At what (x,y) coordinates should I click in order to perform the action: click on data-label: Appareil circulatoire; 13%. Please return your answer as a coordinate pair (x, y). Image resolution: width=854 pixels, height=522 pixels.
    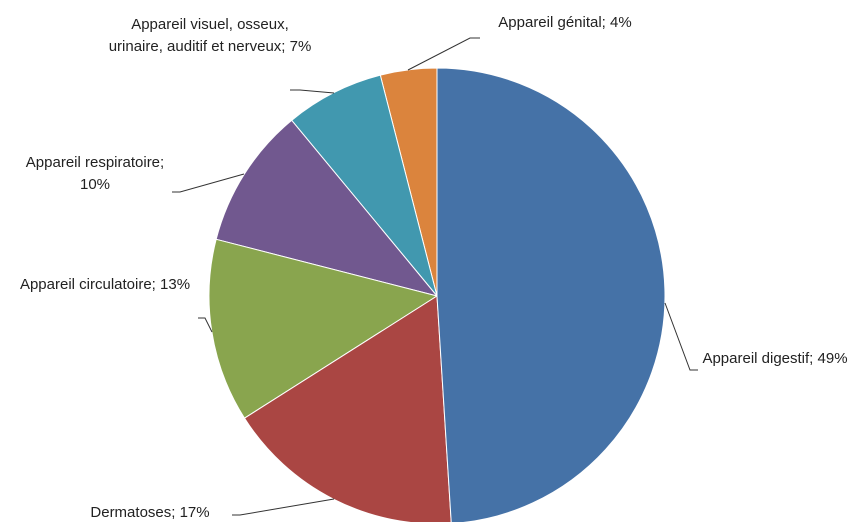
    Looking at the image, I should click on (105, 284).